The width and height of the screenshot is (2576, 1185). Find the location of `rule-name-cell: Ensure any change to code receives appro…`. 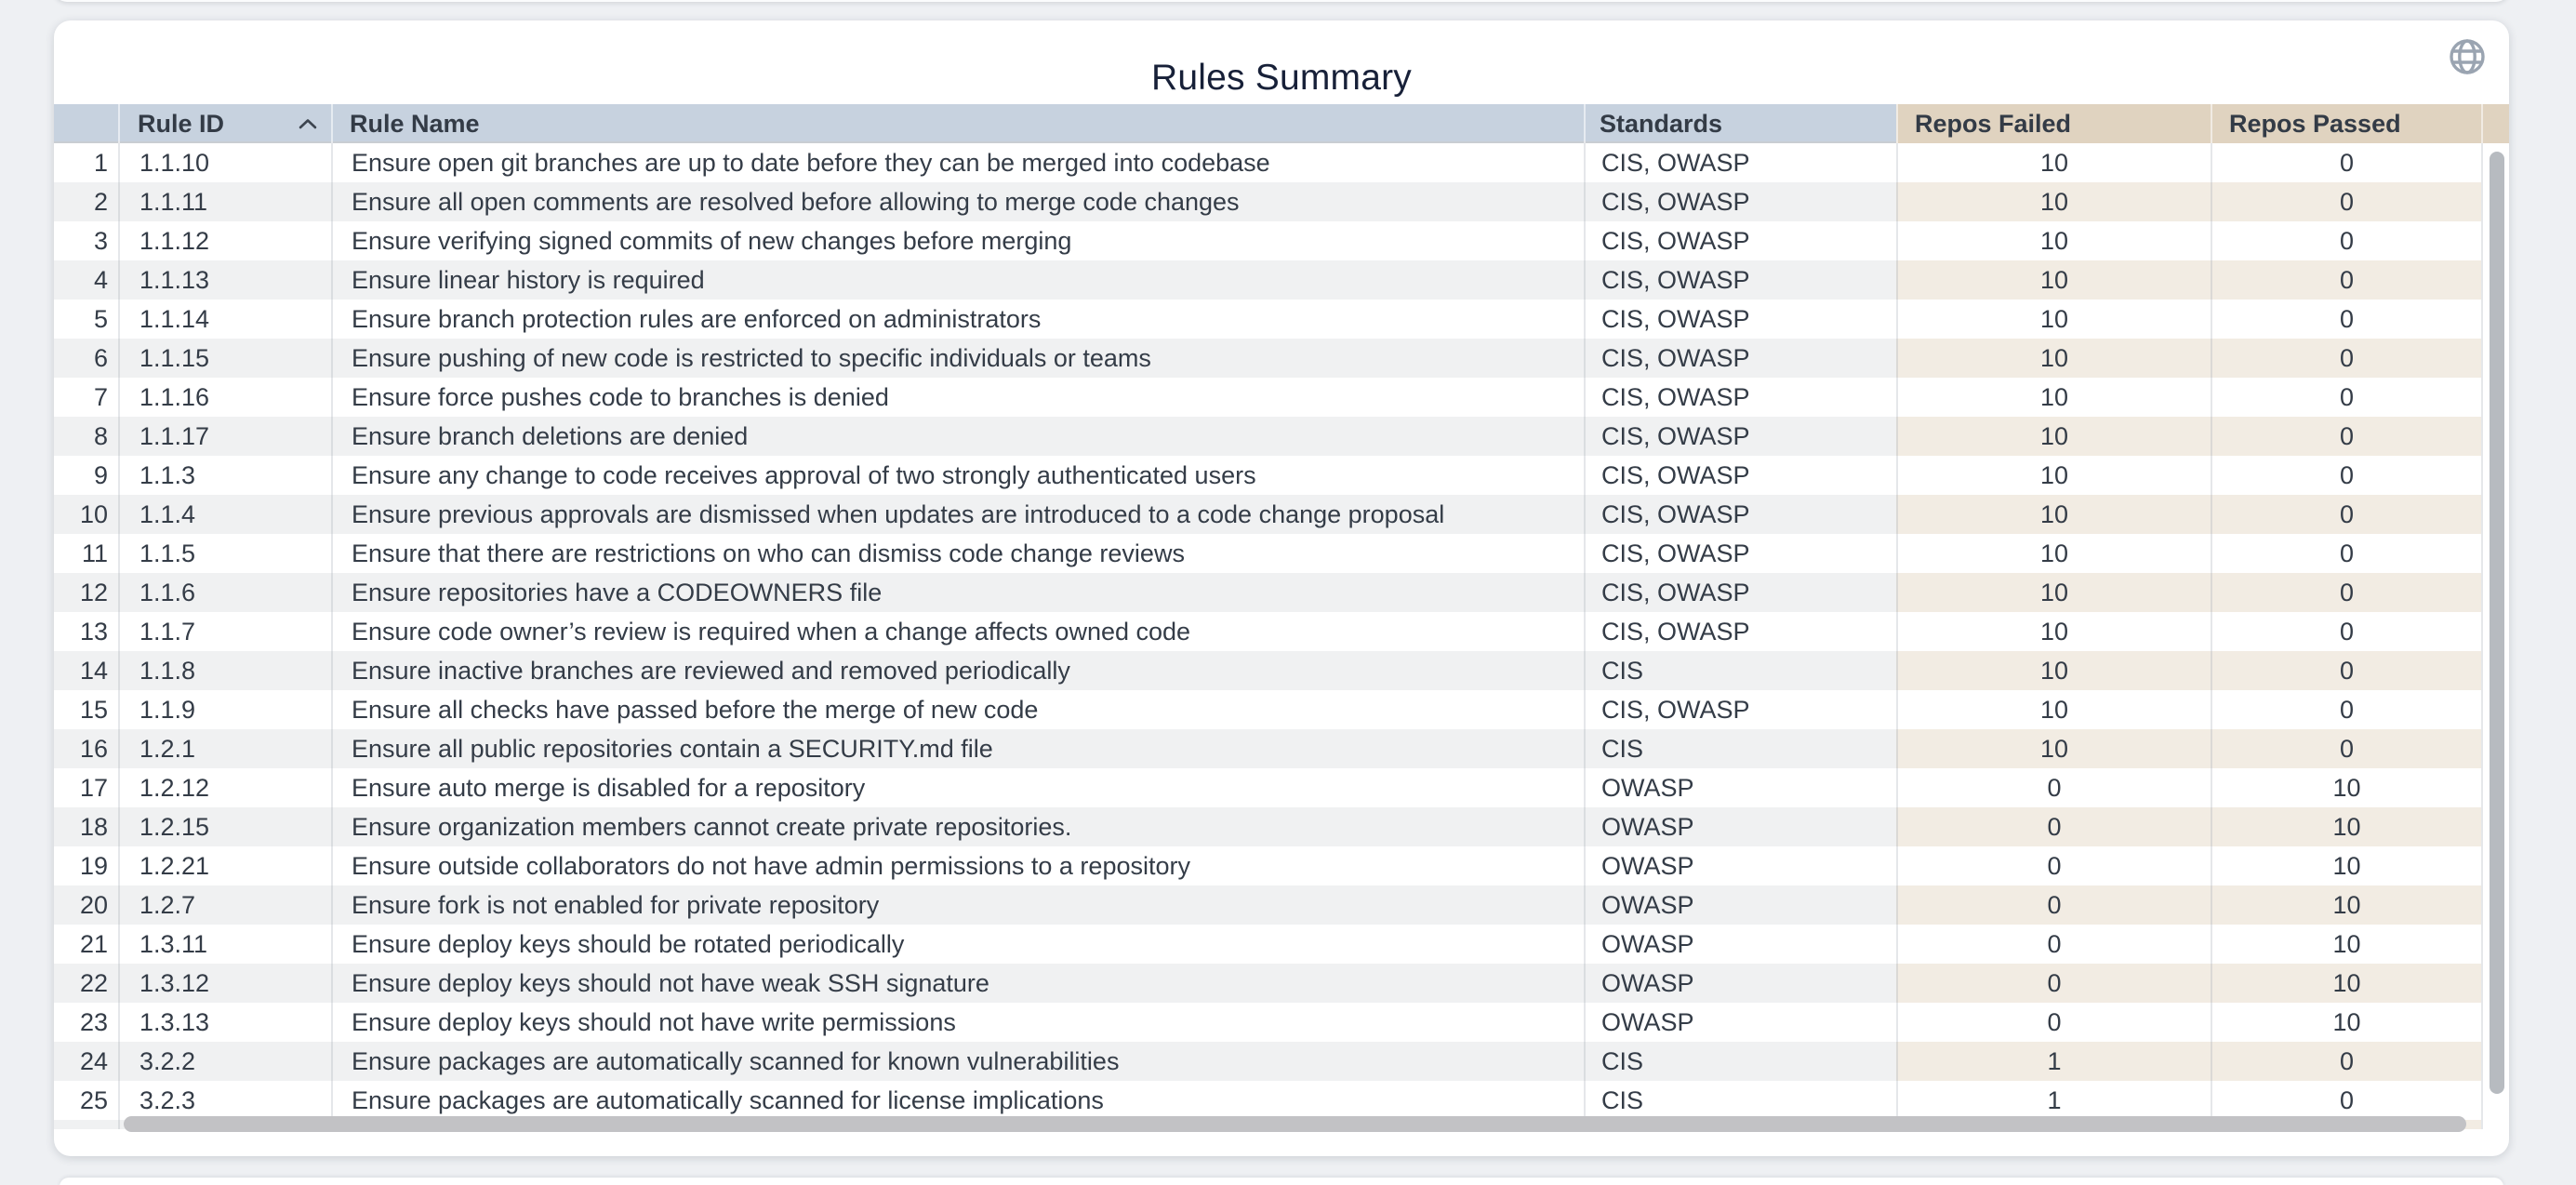

rule-name-cell: Ensure any change to code receives appro… is located at coordinates (957, 476).